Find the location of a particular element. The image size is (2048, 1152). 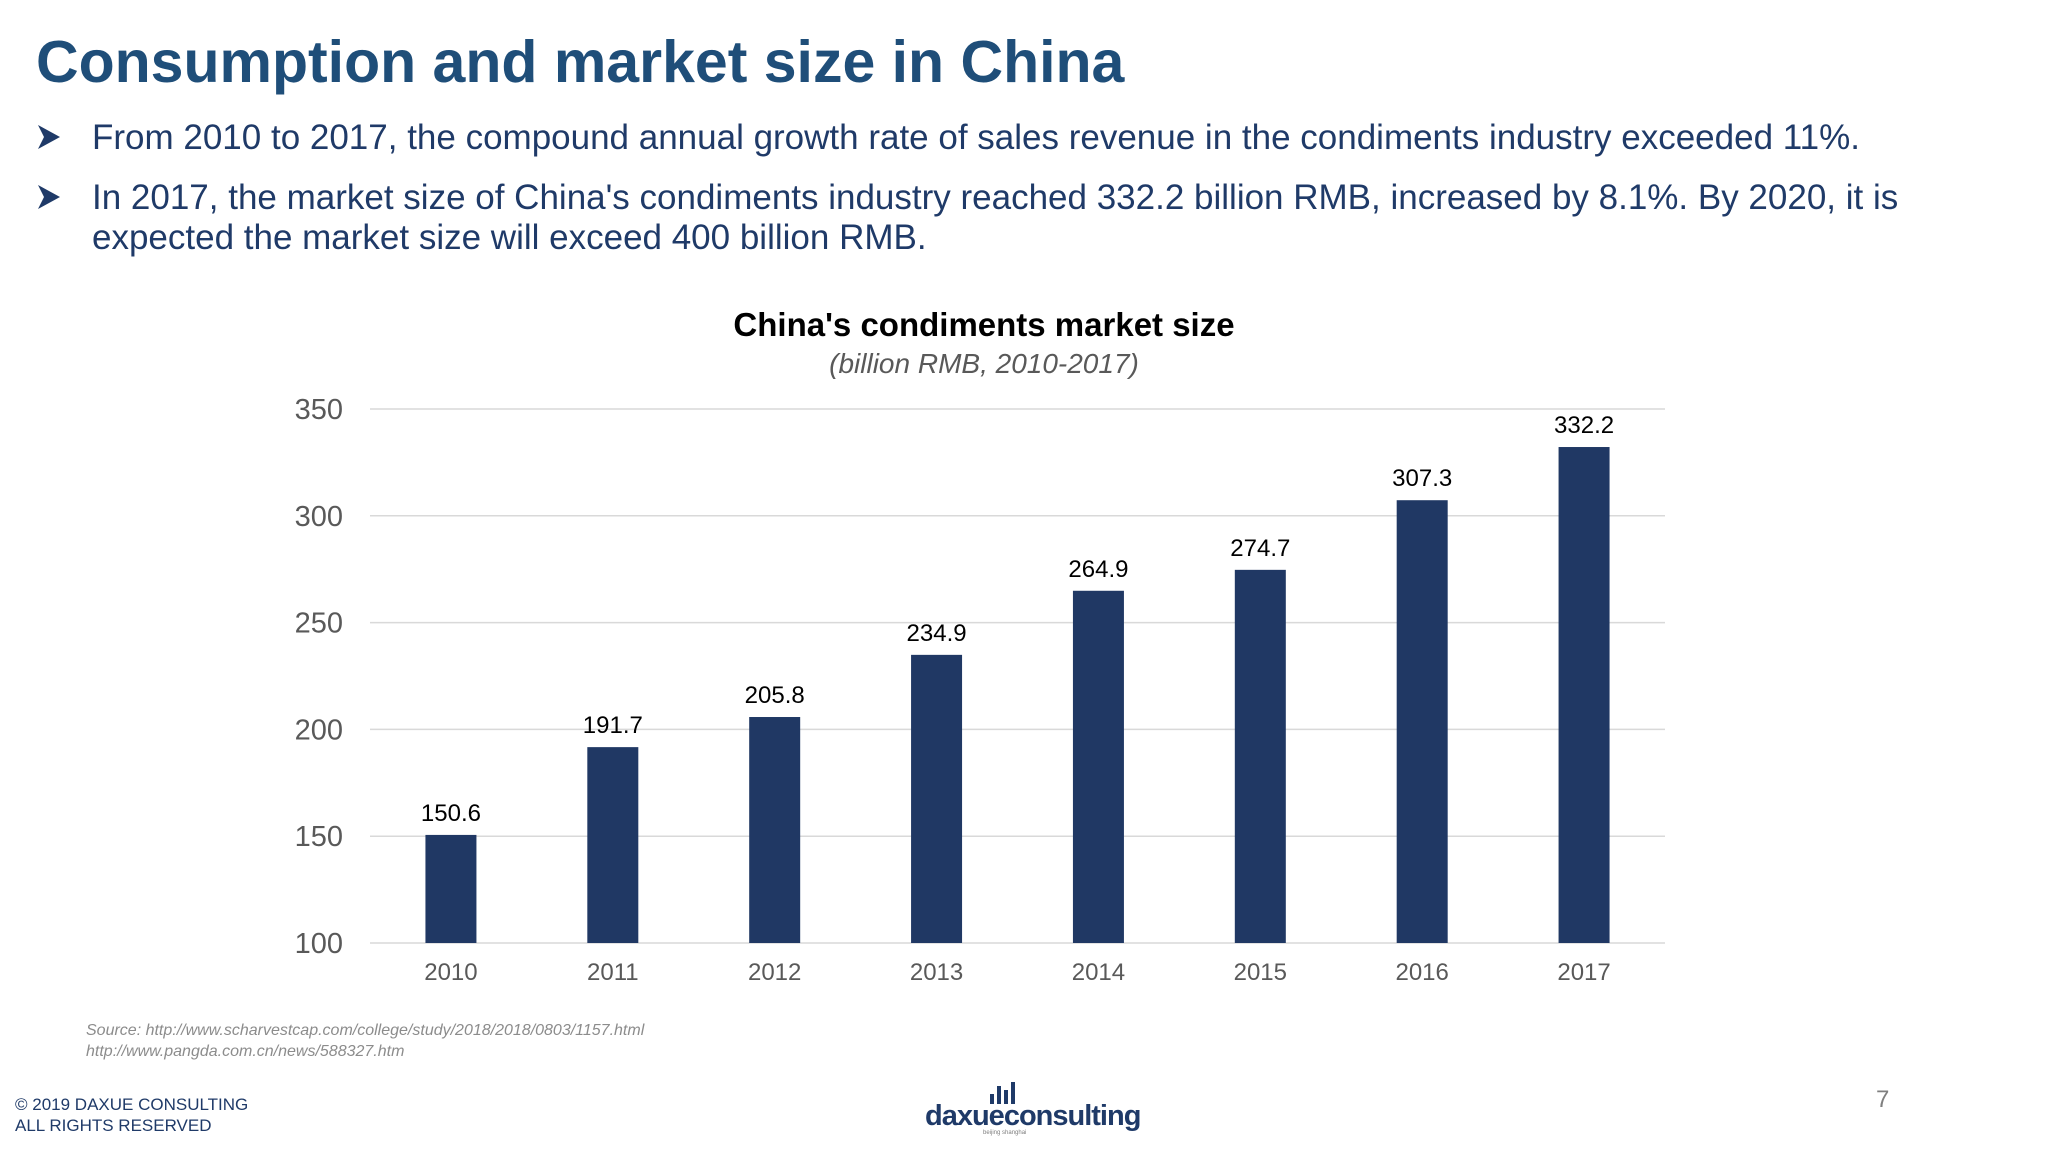

y-tick-label: 150 is located at coordinates (319, 837).